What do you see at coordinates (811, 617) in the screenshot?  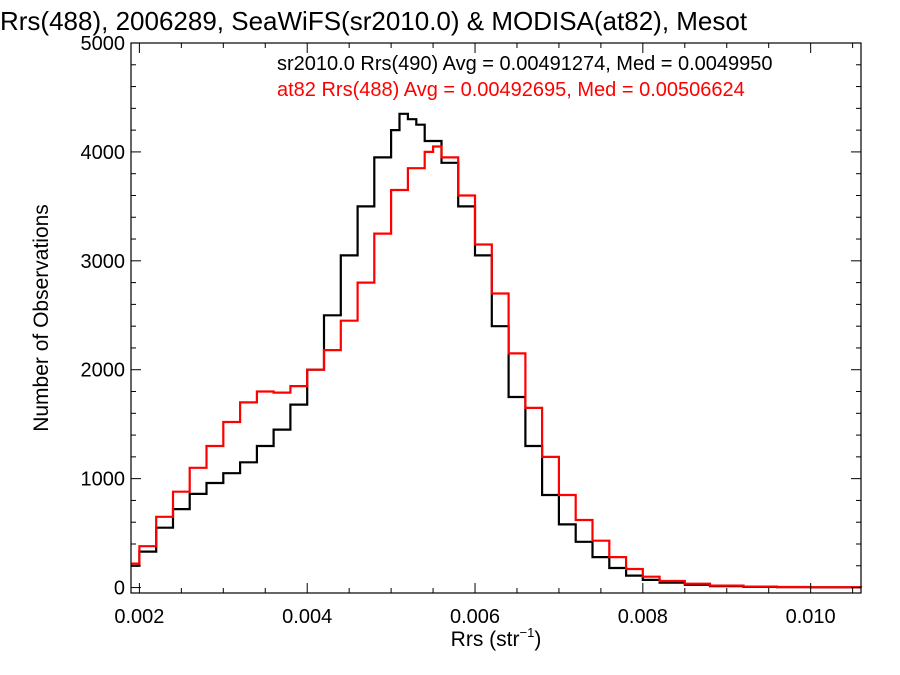 I see `x-tick-label-4: 0.010` at bounding box center [811, 617].